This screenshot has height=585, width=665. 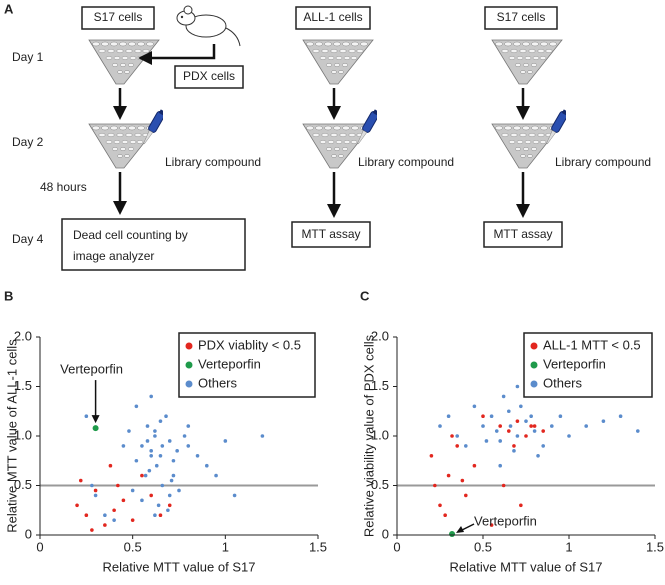 I want to click on panel-label: C, so click(x=365, y=295).